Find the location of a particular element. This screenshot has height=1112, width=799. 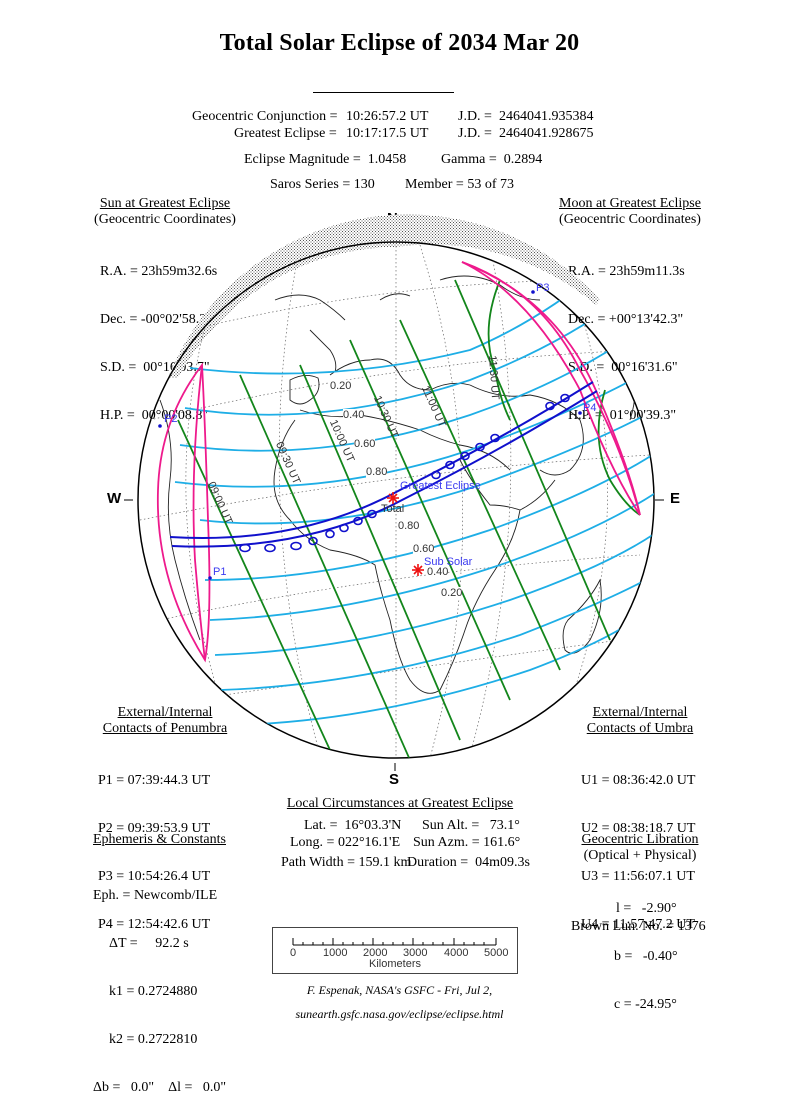

compass-west: W is located at coordinates (114, 498).